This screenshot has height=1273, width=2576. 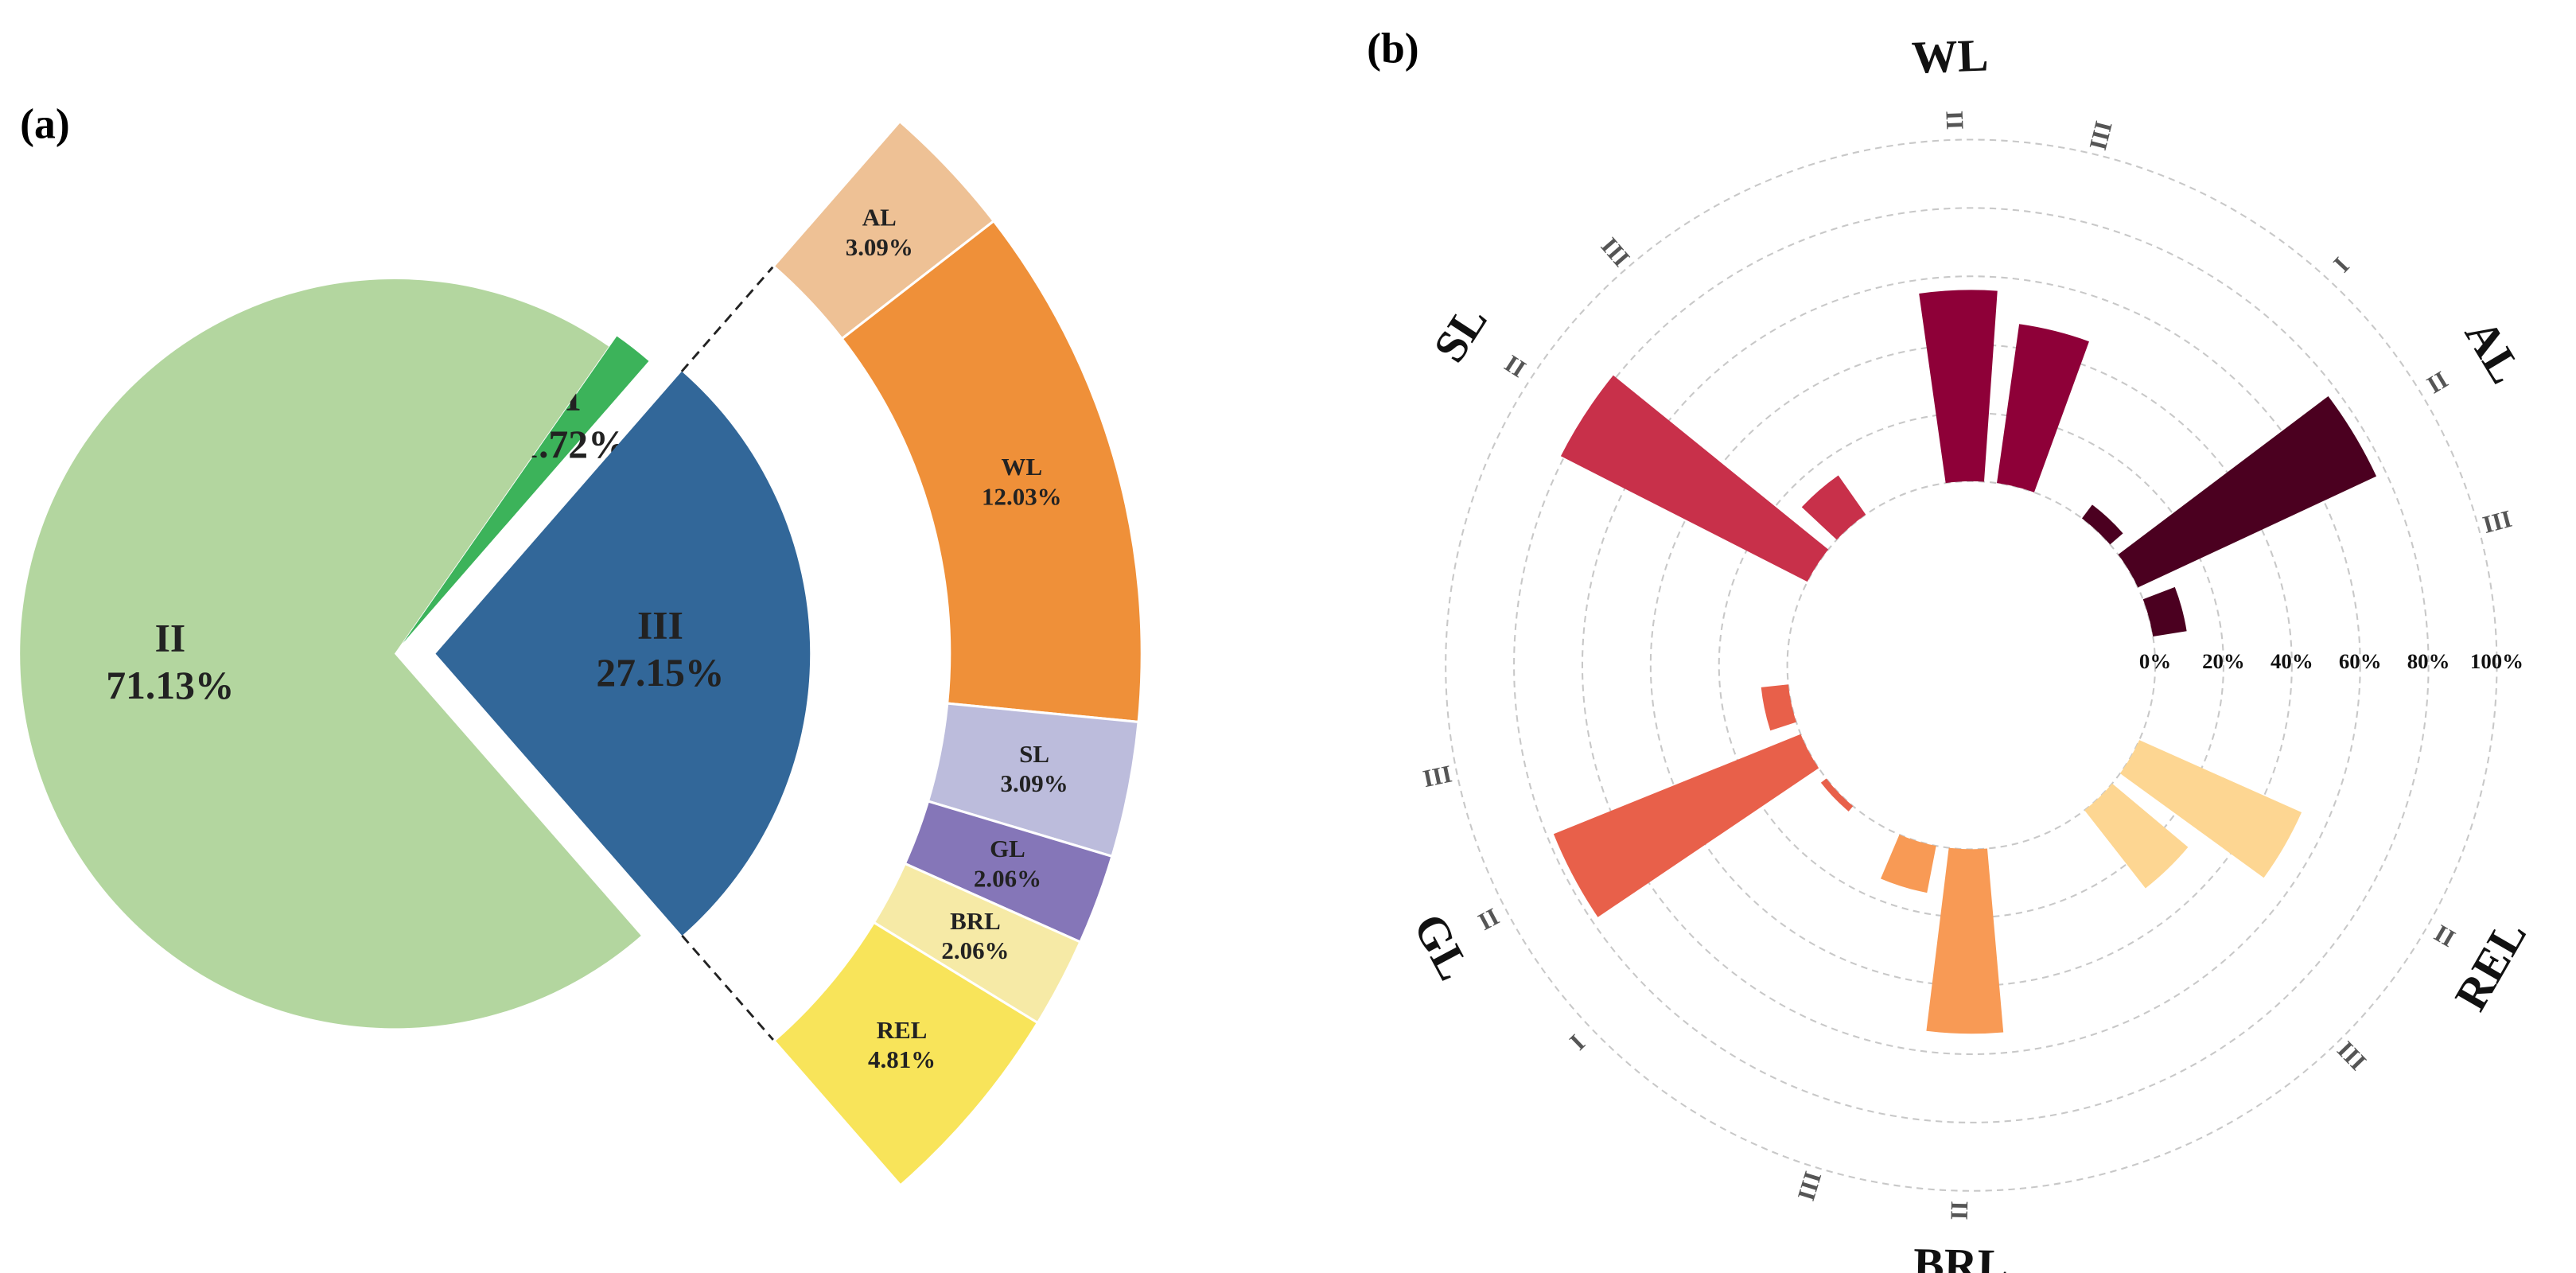 I want to click on group-label: GL, so click(x=1442, y=946).